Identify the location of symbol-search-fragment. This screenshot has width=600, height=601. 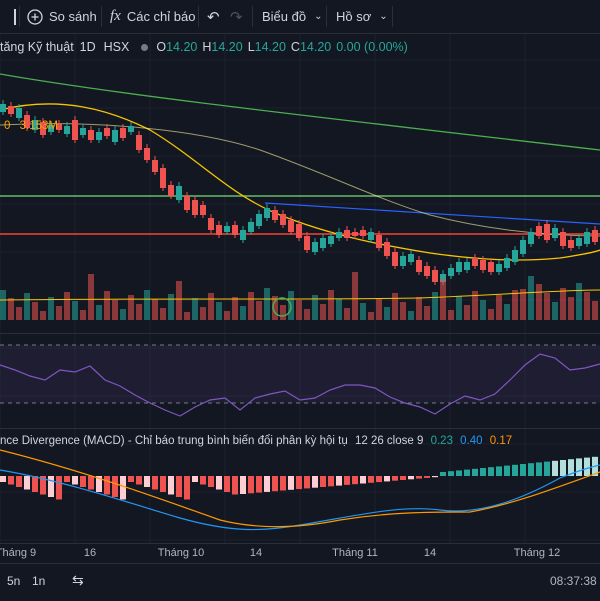
(9, 16).